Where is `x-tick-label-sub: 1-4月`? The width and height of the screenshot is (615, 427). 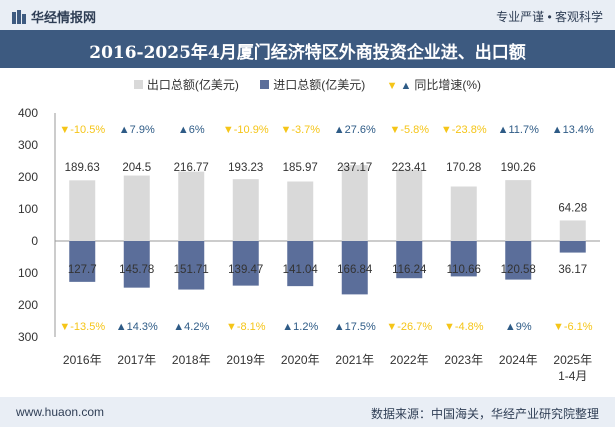
x-tick-label-sub: 1-4月 is located at coordinates (572, 376).